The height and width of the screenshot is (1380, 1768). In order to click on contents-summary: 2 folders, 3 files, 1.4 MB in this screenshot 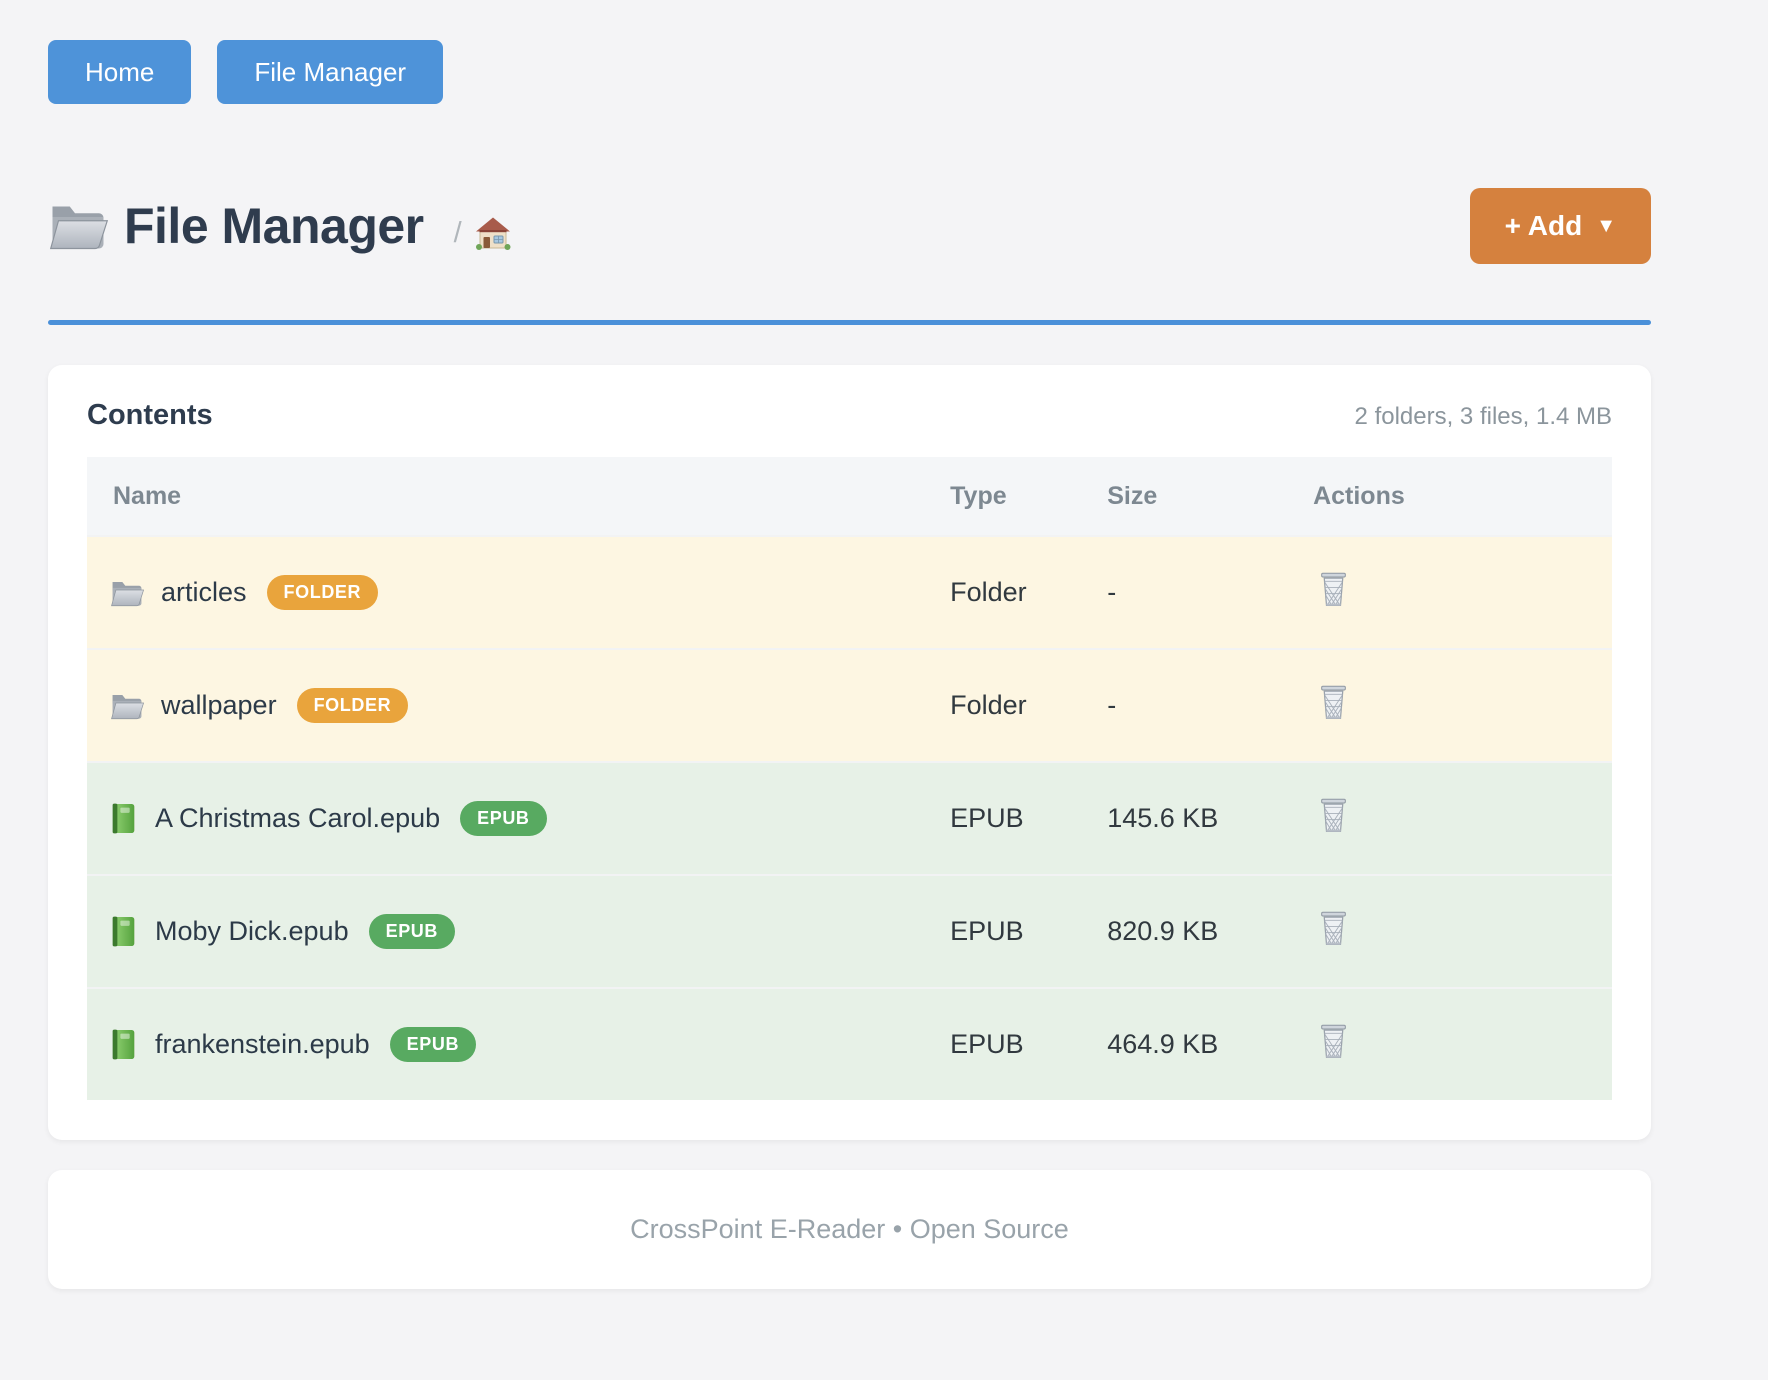, I will do `click(1483, 416)`.